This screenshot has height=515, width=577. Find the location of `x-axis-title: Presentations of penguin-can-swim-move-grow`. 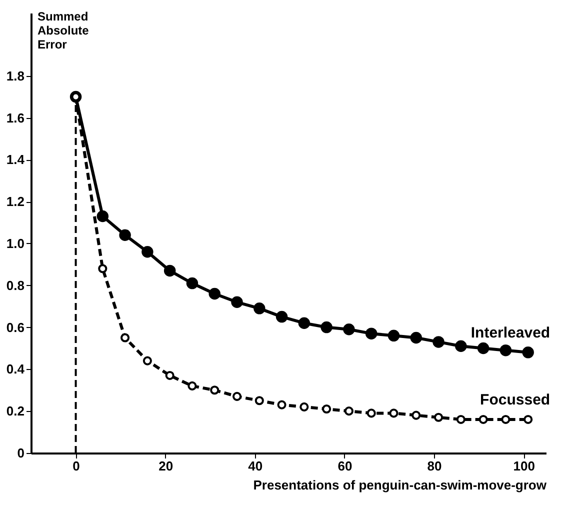

x-axis-title: Presentations of penguin-can-swim-move-grow is located at coordinates (400, 485).